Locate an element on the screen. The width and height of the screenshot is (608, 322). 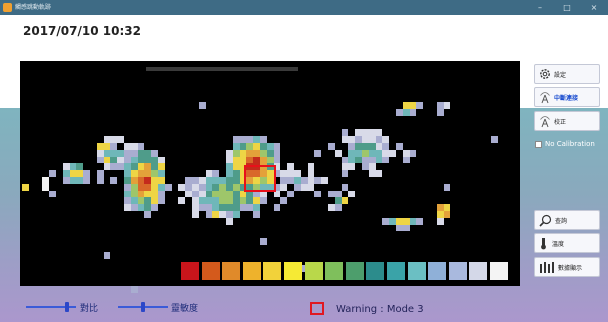
sensitivity-slider-thumb is located at coordinates (143, 307).